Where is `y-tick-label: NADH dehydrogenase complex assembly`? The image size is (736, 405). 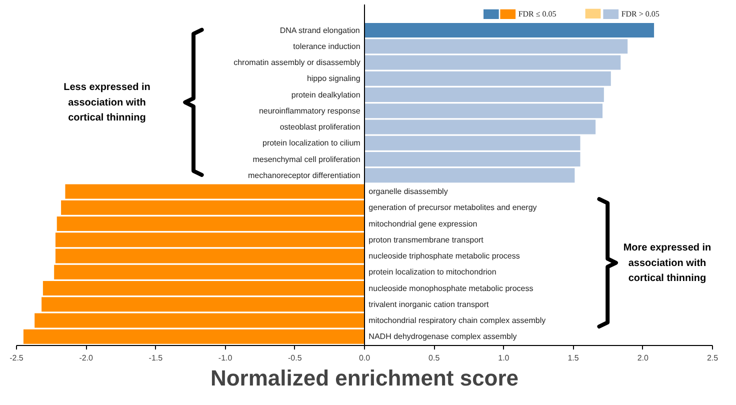
y-tick-label: NADH dehydrogenase complex assembly is located at coordinates (442, 337).